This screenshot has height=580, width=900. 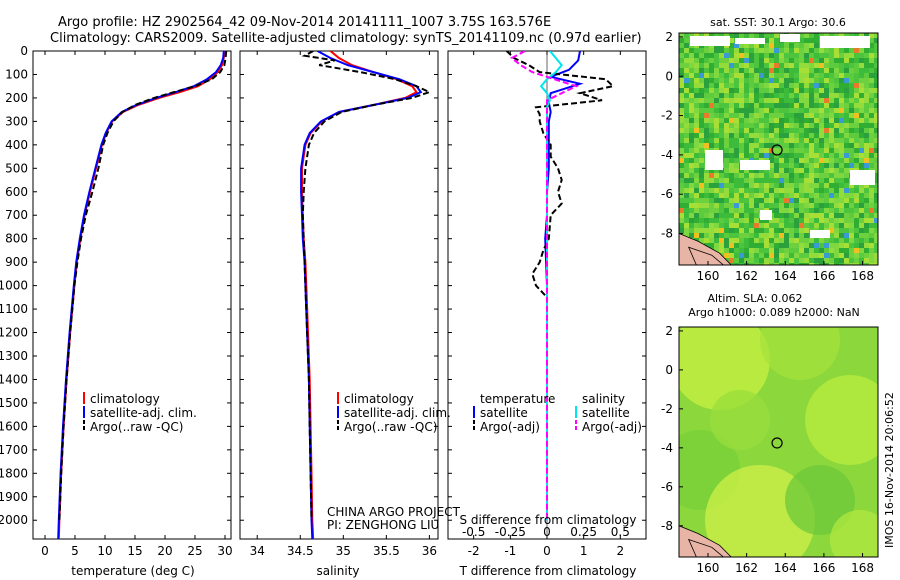 I want to click on project-annotation: CHINA ARGO PROJECT, so click(x=394, y=512).